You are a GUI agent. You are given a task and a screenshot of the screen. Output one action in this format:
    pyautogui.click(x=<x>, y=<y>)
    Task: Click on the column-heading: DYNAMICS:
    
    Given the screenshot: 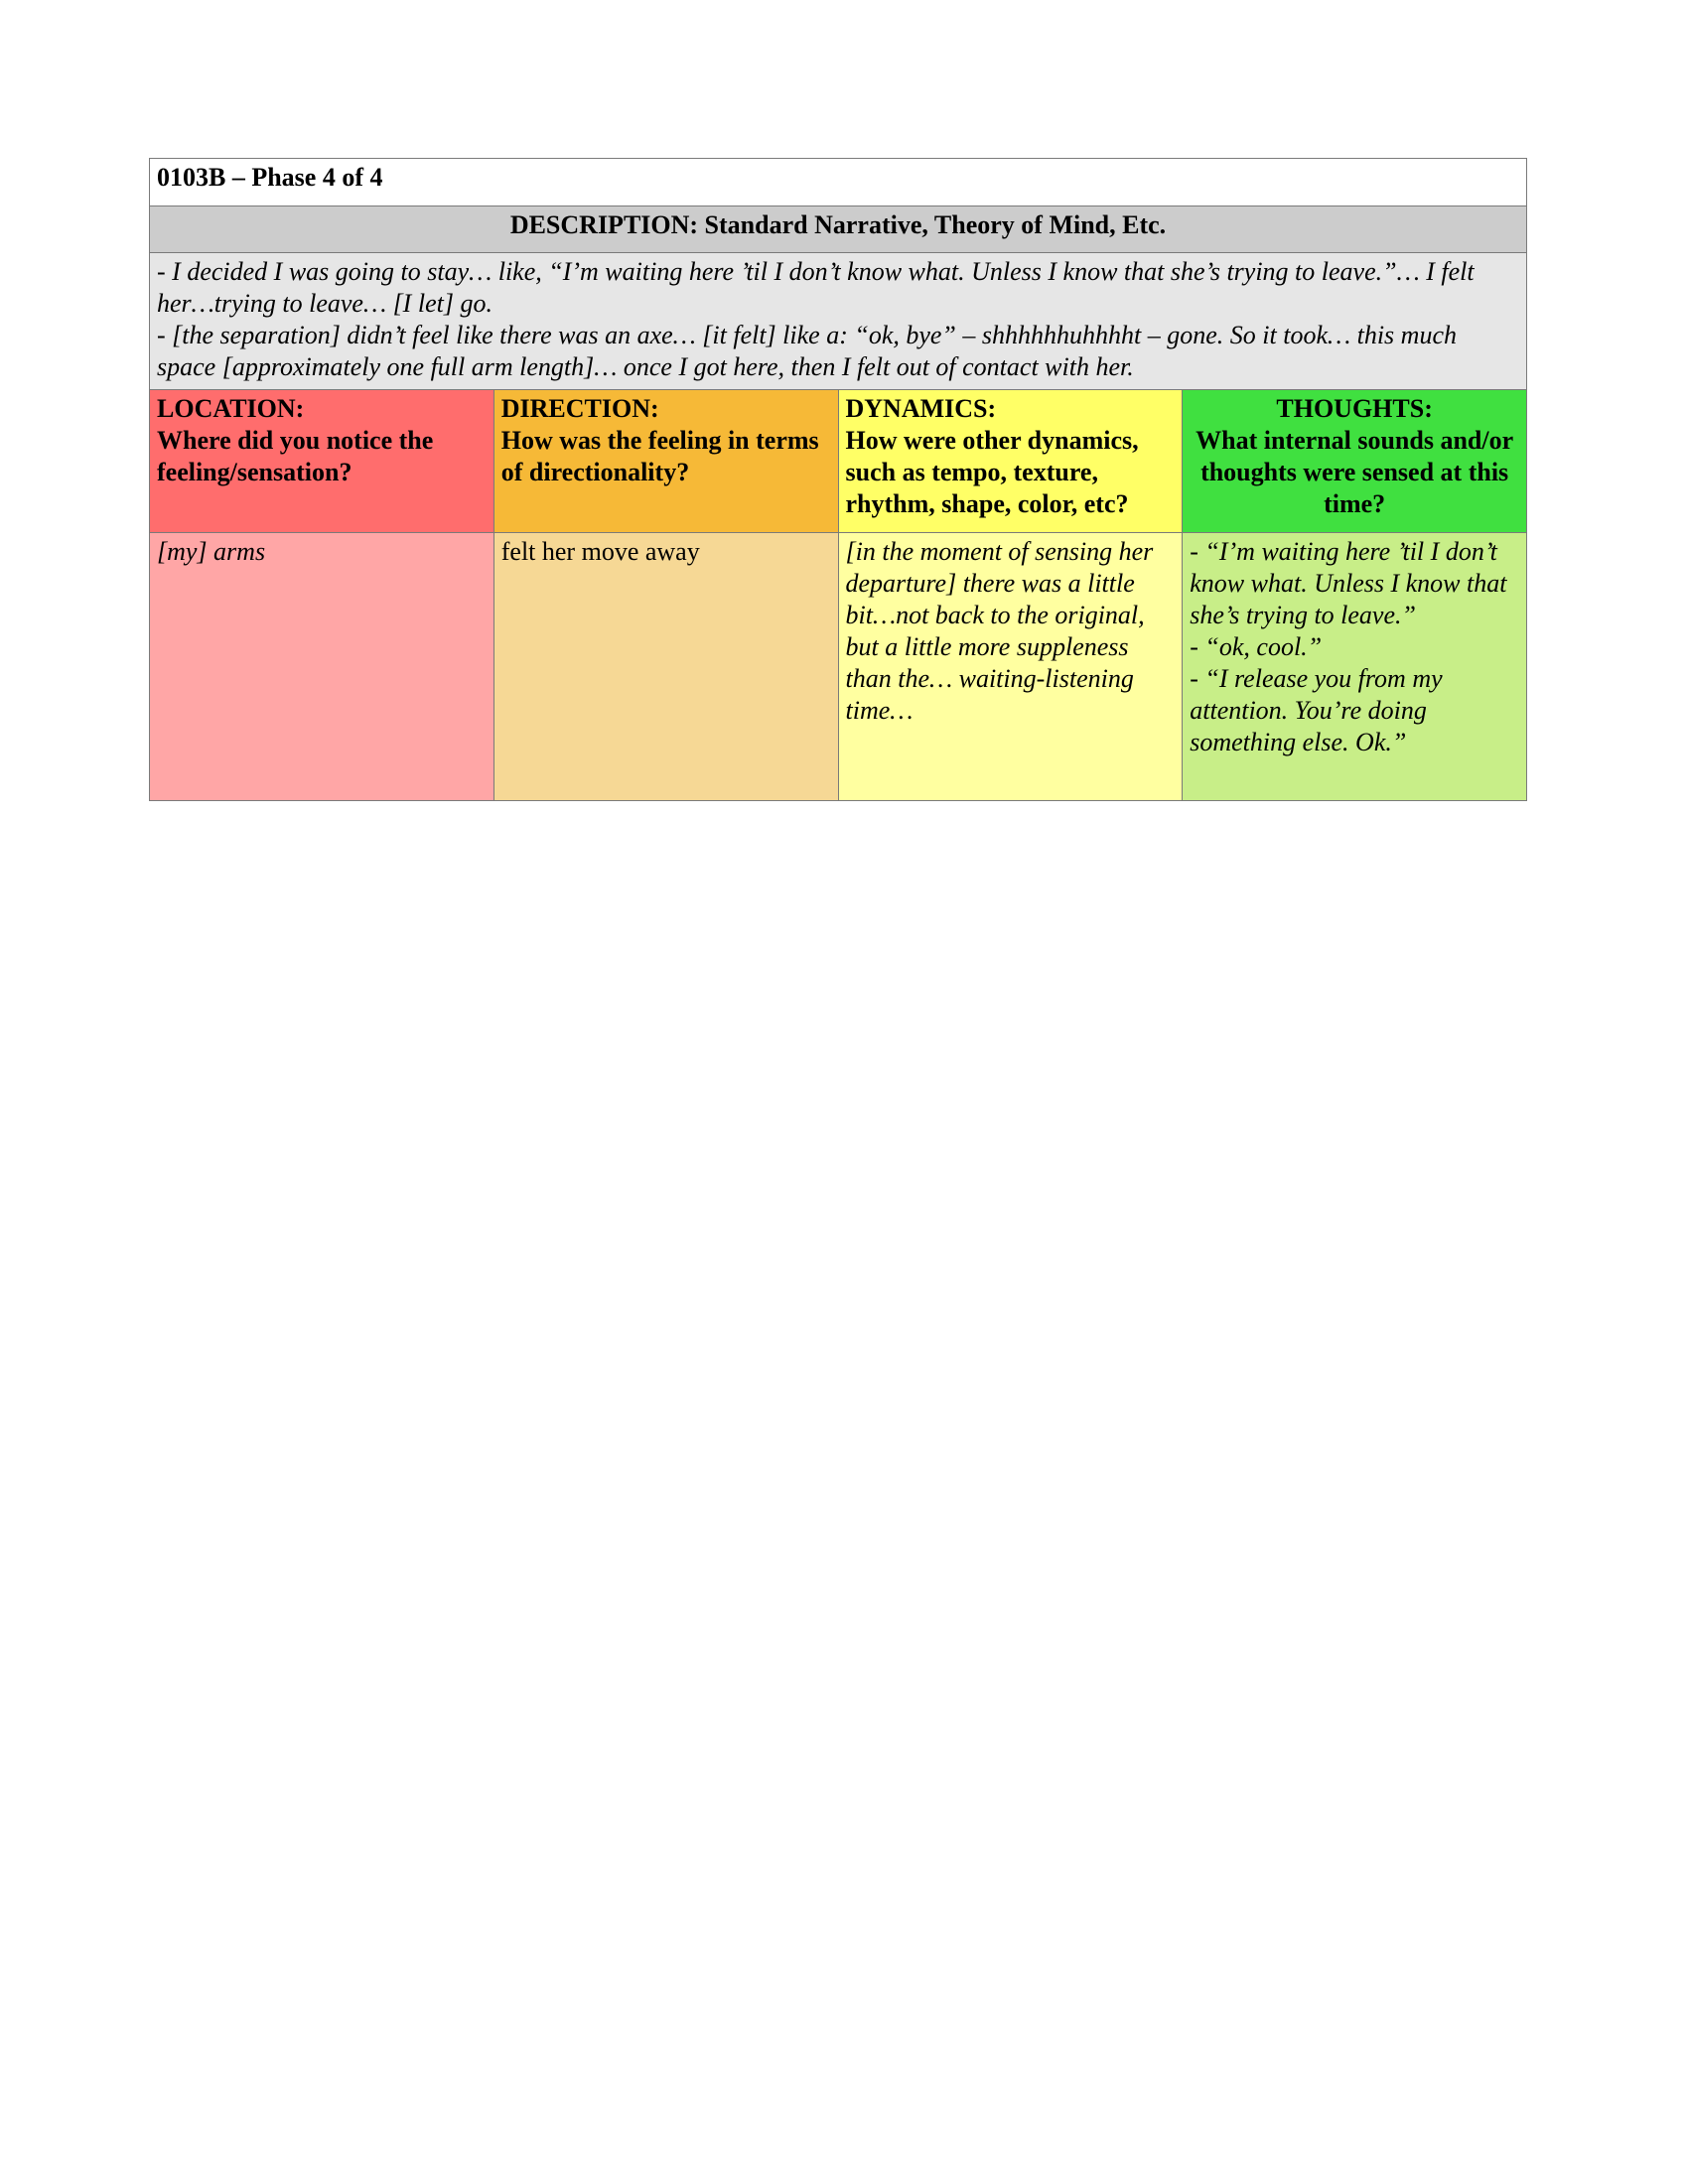 What is the action you would take?
    pyautogui.click(x=921, y=408)
    